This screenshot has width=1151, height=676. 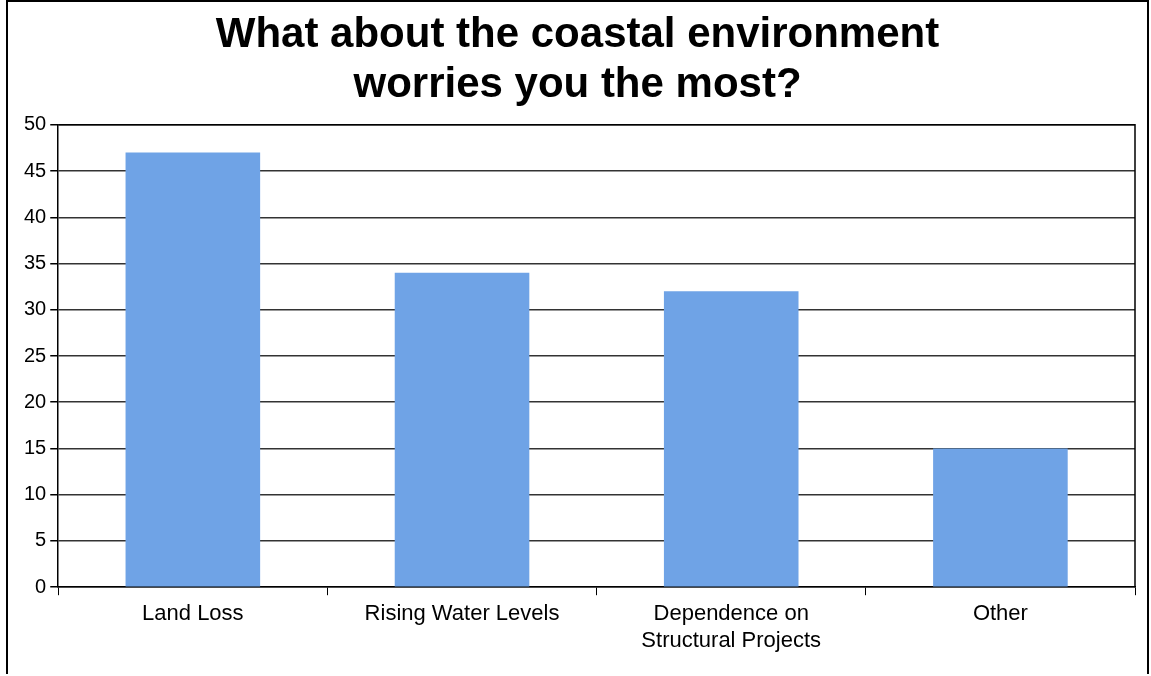 I want to click on y-tick-label: 15, so click(x=35, y=447).